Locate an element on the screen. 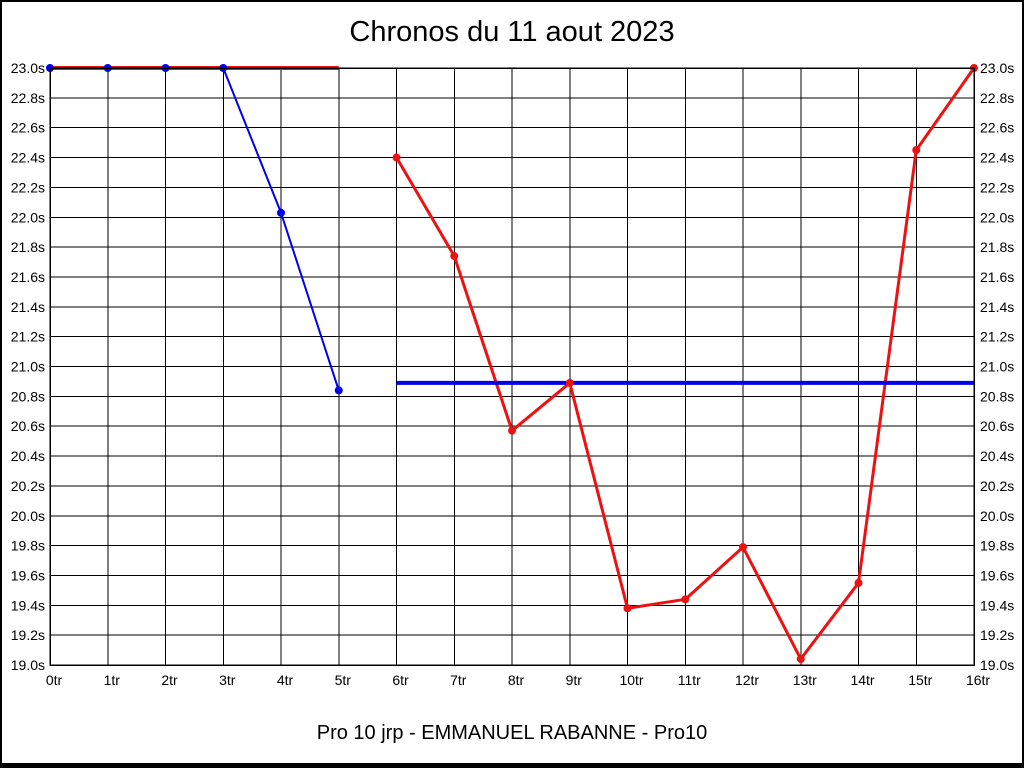  y-tick-label-right: 21.2s is located at coordinates (997, 337).